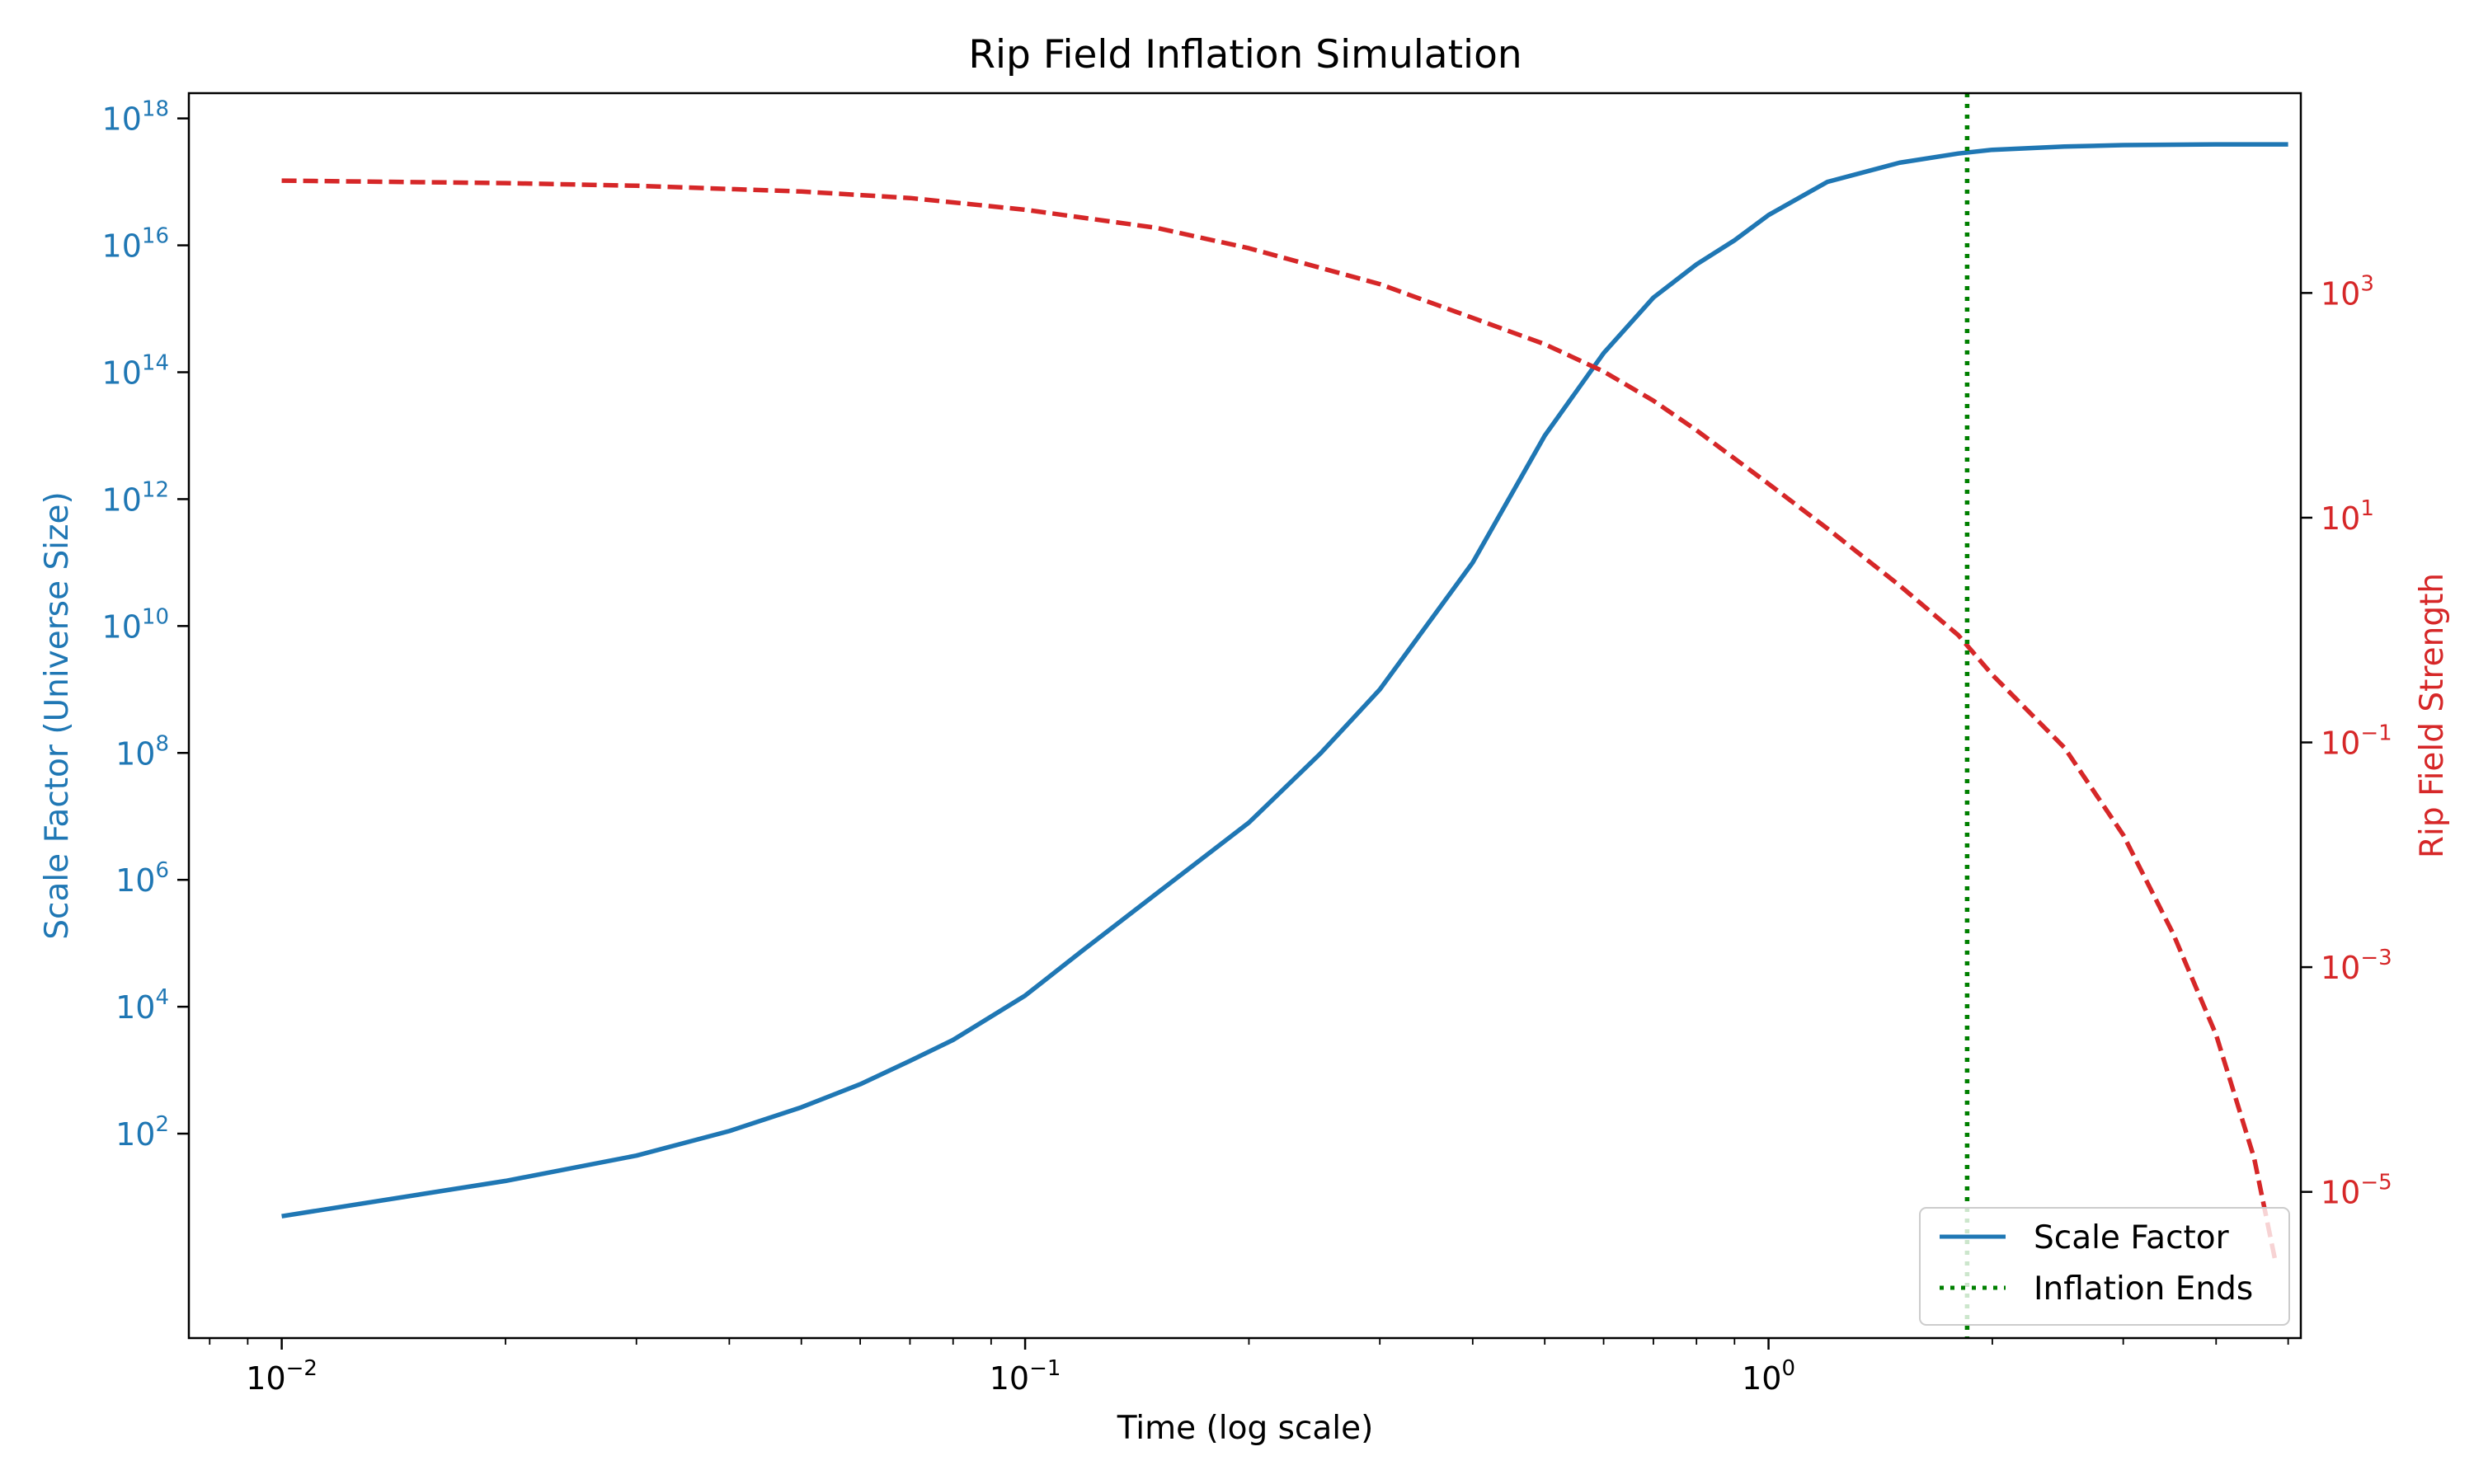 Image resolution: width=2474 pixels, height=1484 pixels. What do you see at coordinates (2347, 516) in the screenshot?
I see `y-right-tick-label: 10¹` at bounding box center [2347, 516].